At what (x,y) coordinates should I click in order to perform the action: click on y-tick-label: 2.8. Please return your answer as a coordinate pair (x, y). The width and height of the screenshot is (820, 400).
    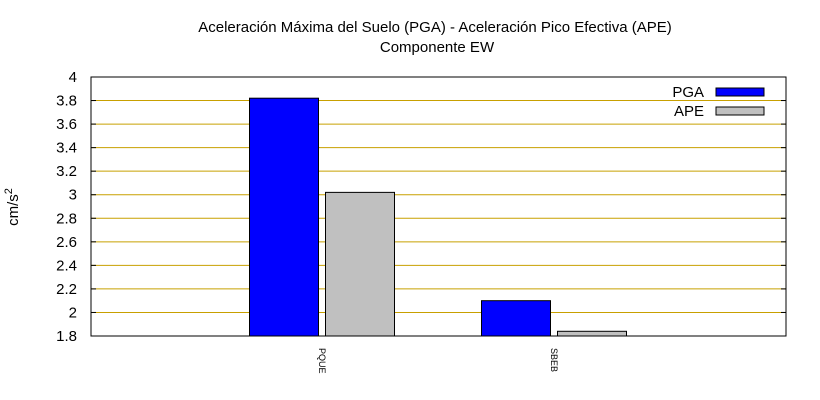
    Looking at the image, I should click on (66, 218).